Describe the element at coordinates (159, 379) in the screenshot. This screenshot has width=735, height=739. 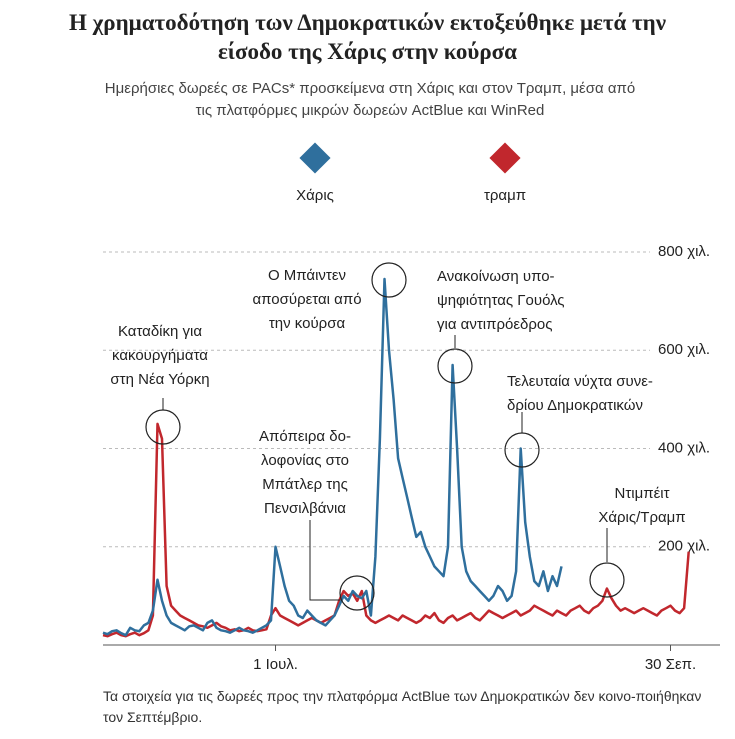
I see `annotation-text: στη Νέα Υόρκη` at that location.